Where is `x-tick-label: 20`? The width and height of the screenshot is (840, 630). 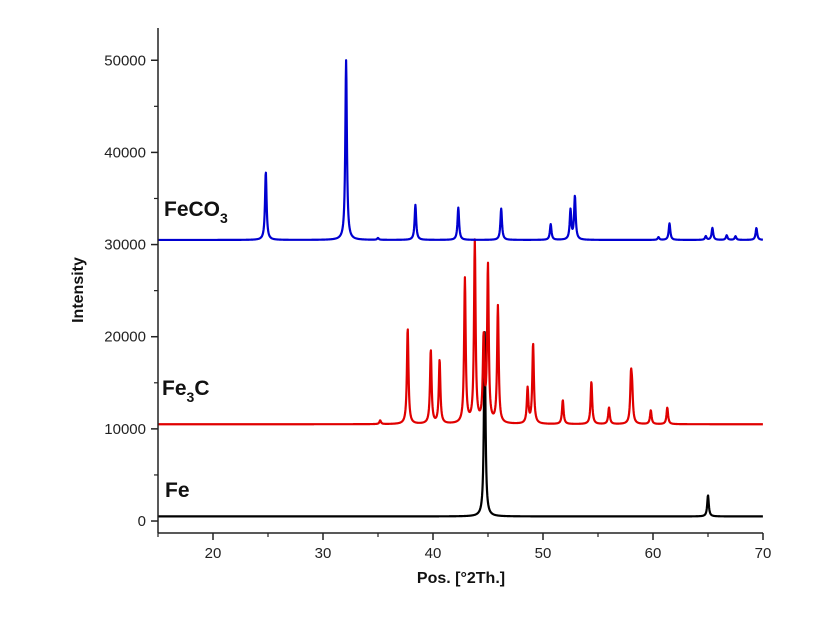 x-tick-label: 20 is located at coordinates (213, 553).